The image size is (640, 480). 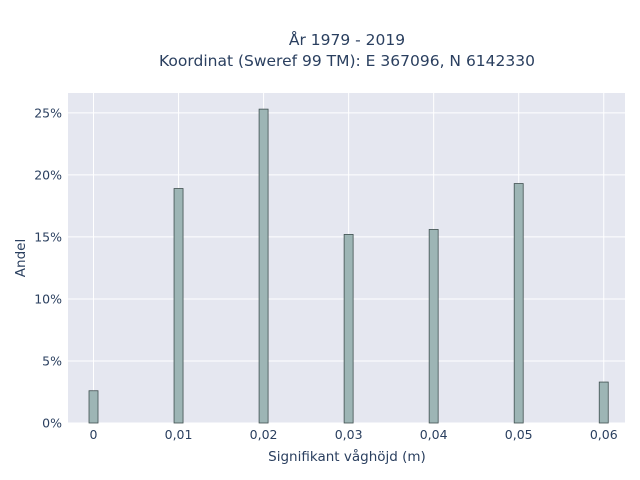 I want to click on x-tick-label: 0,03, so click(x=349, y=434).